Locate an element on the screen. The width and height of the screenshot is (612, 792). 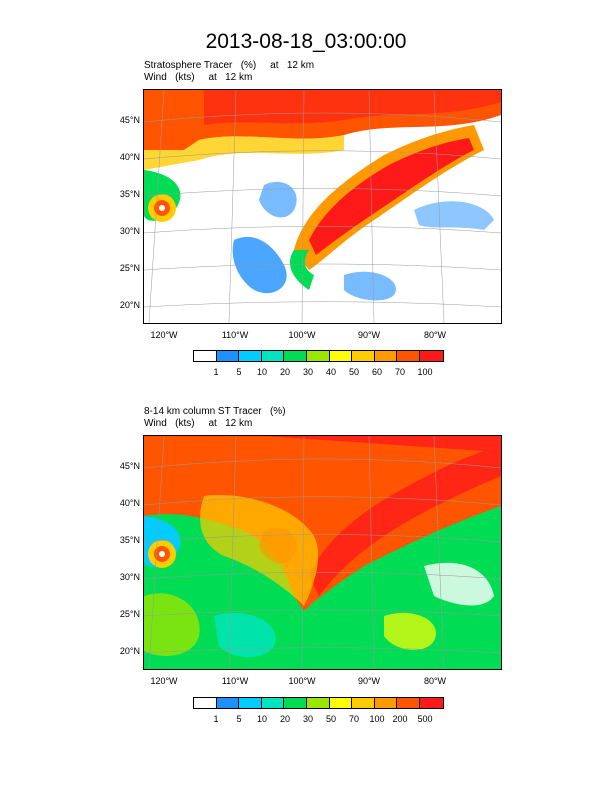
panel-1-lat-label: 45°N is located at coordinates (129, 120).